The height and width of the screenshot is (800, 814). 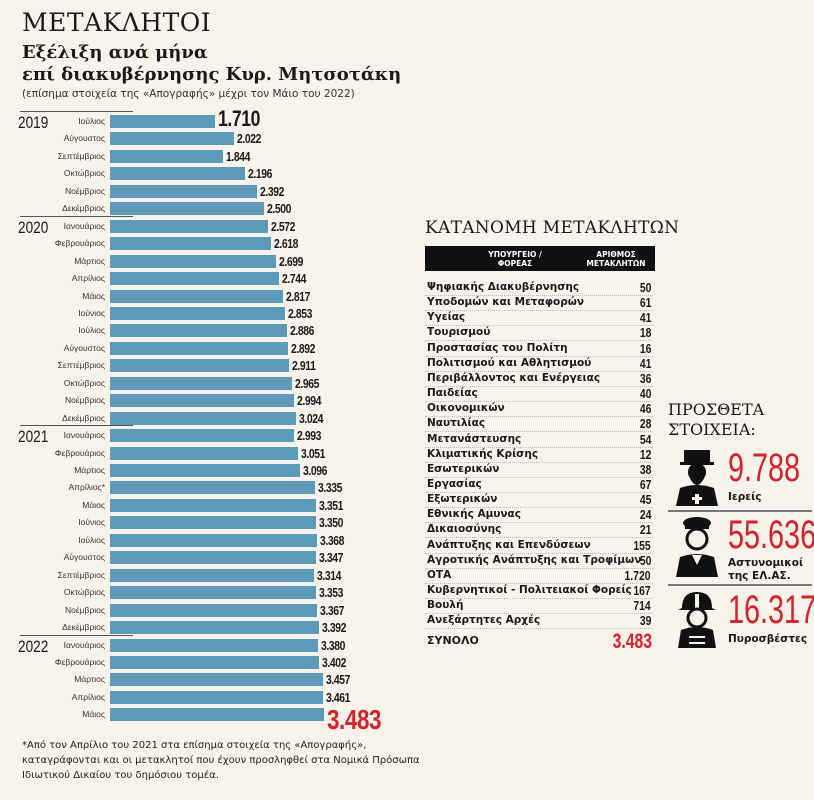 I want to click on appointee-count: 39, so click(x=645, y=621).